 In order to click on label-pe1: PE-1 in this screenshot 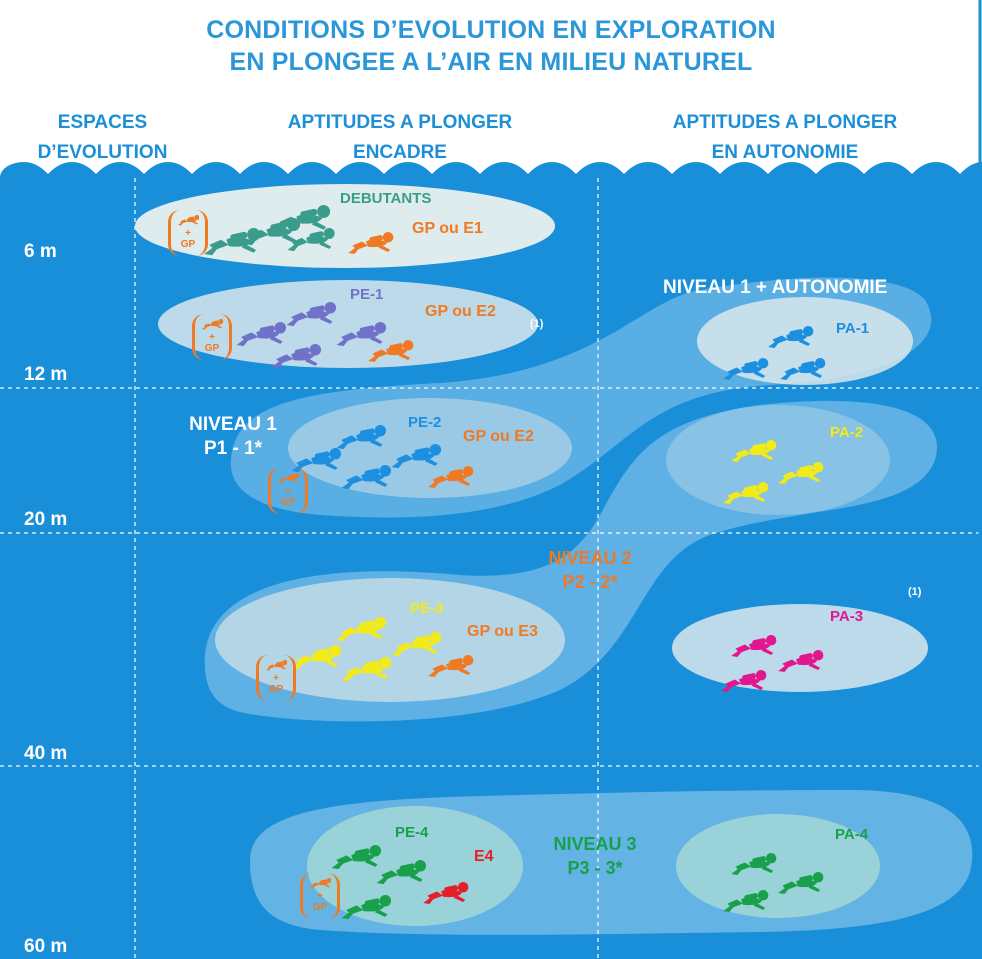, I will do `click(367, 294)`.